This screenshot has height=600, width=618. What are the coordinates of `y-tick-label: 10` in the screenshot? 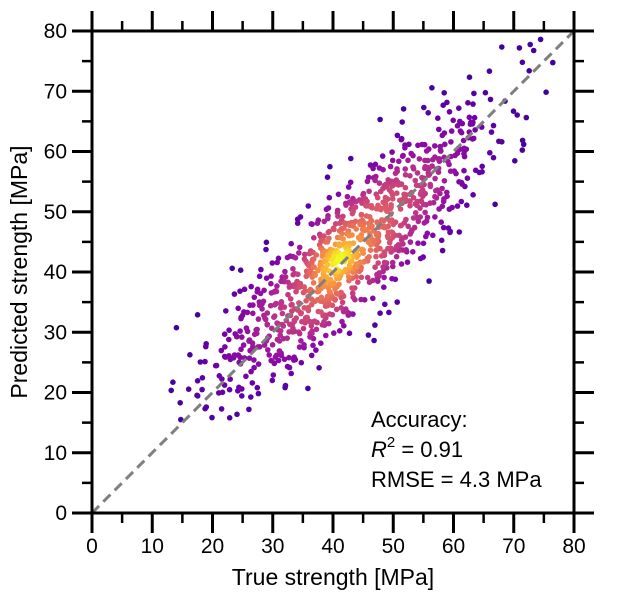 It's located at (55, 453).